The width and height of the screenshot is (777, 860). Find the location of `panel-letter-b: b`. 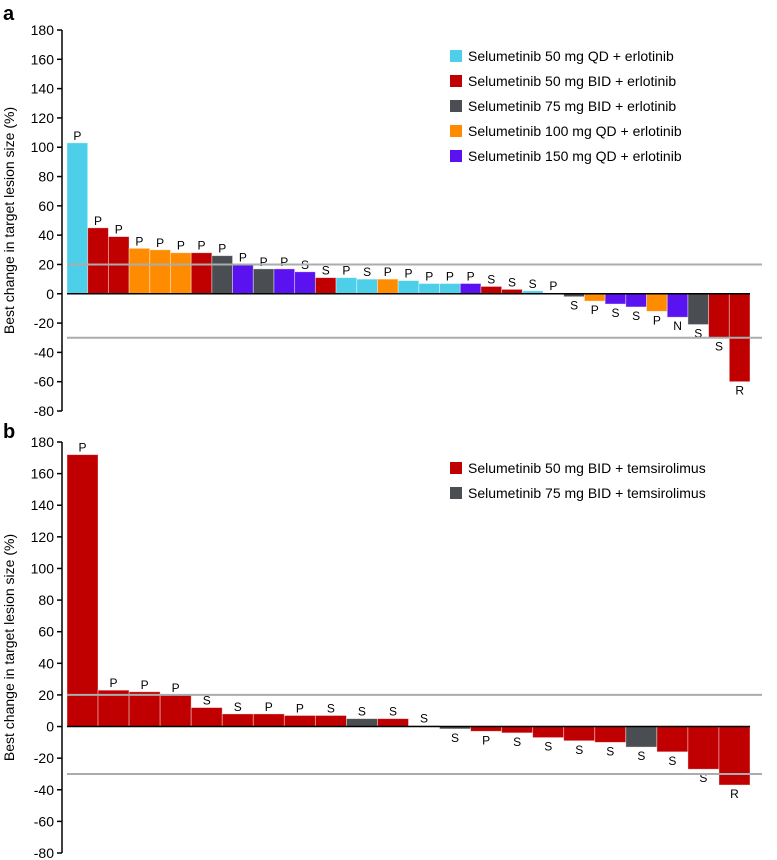

panel-letter-b: b is located at coordinates (9, 432).